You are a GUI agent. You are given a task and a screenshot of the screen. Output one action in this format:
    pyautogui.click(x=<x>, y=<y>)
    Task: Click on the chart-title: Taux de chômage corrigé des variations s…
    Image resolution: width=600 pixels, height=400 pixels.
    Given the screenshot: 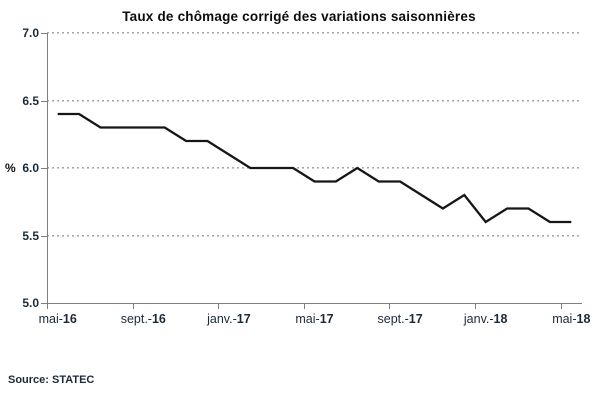 What is the action you would take?
    pyautogui.click(x=299, y=16)
    